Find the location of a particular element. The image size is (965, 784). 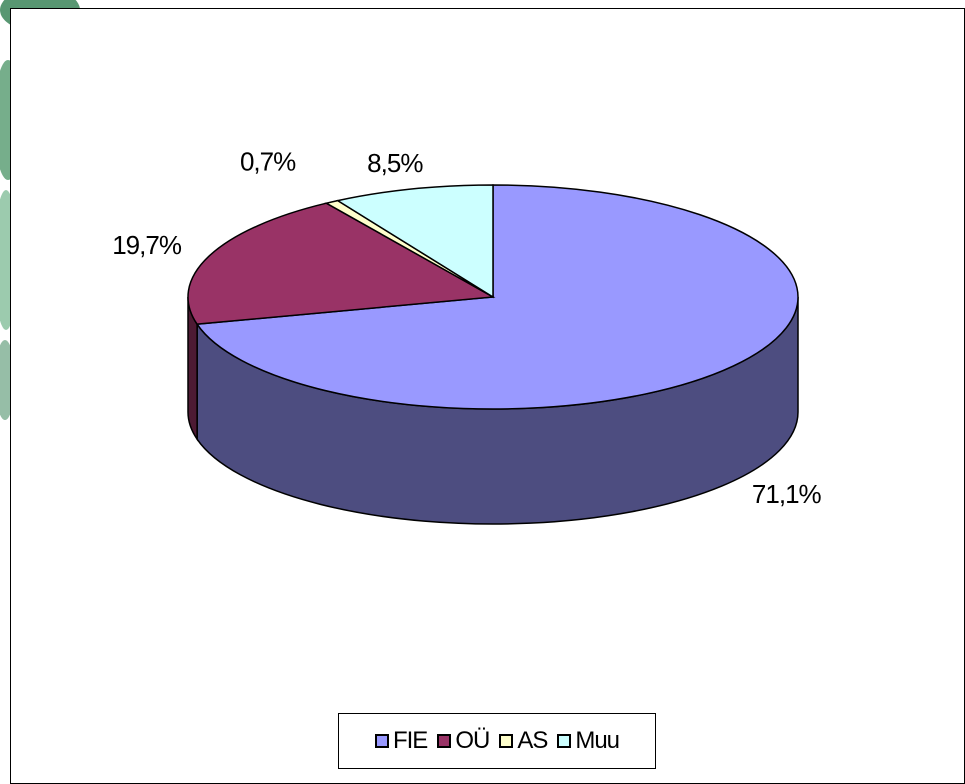

legend-item: FIE is located at coordinates (401, 741).